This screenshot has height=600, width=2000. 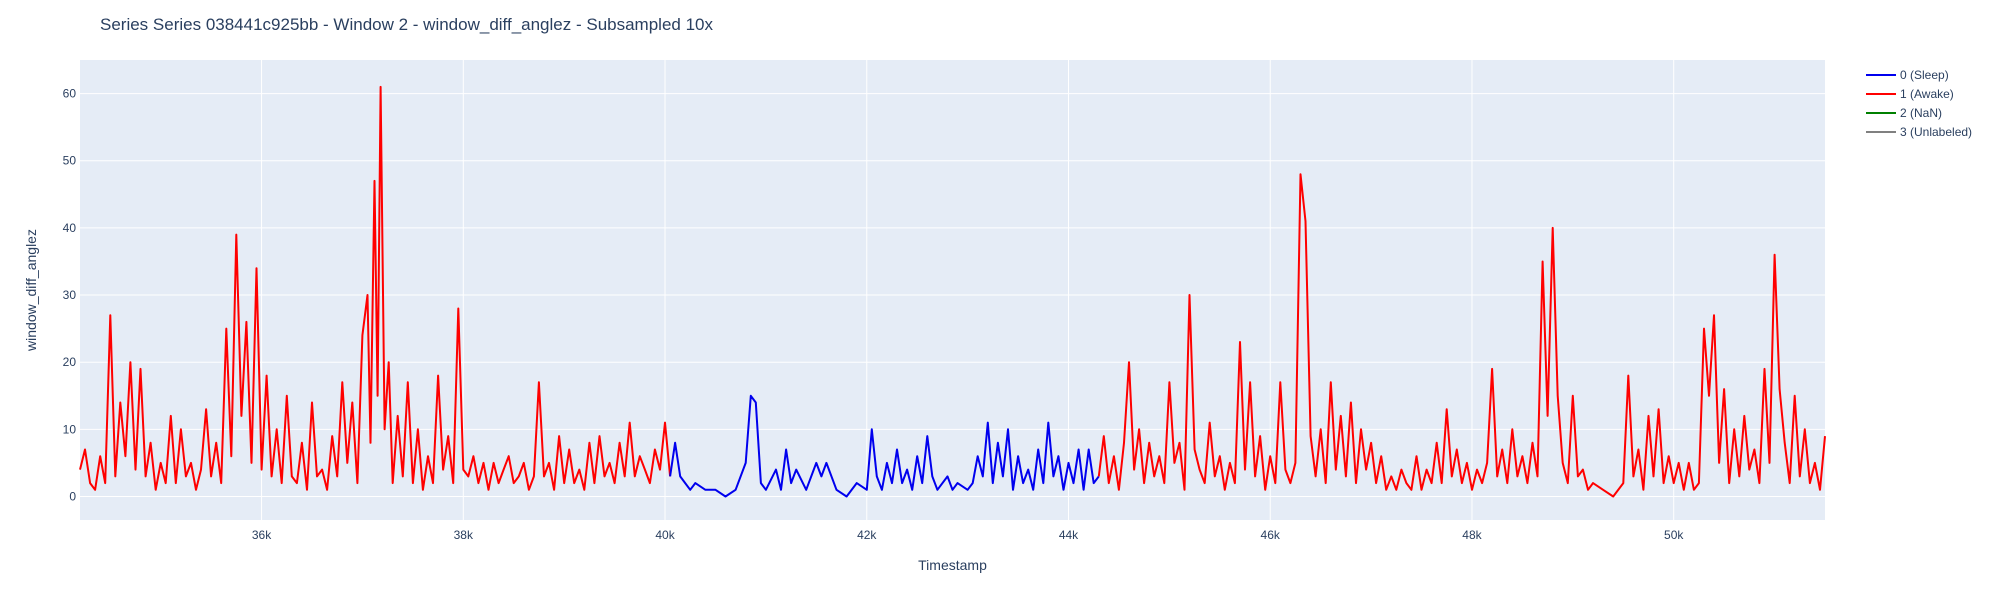 What do you see at coordinates (70, 161) in the screenshot?
I see `y-tick-label: 50` at bounding box center [70, 161].